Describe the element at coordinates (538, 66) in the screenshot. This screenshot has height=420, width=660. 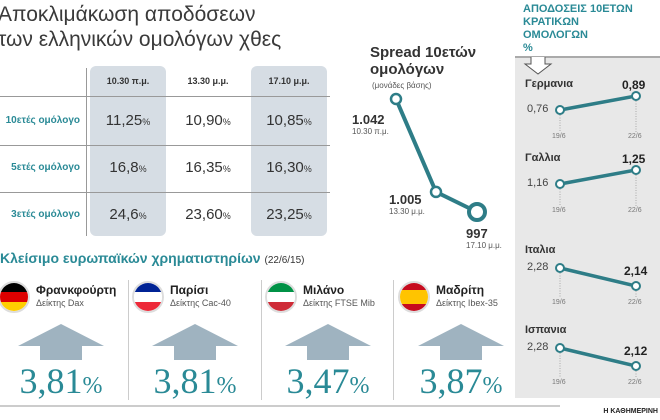
I see `down-arrow-icon` at that location.